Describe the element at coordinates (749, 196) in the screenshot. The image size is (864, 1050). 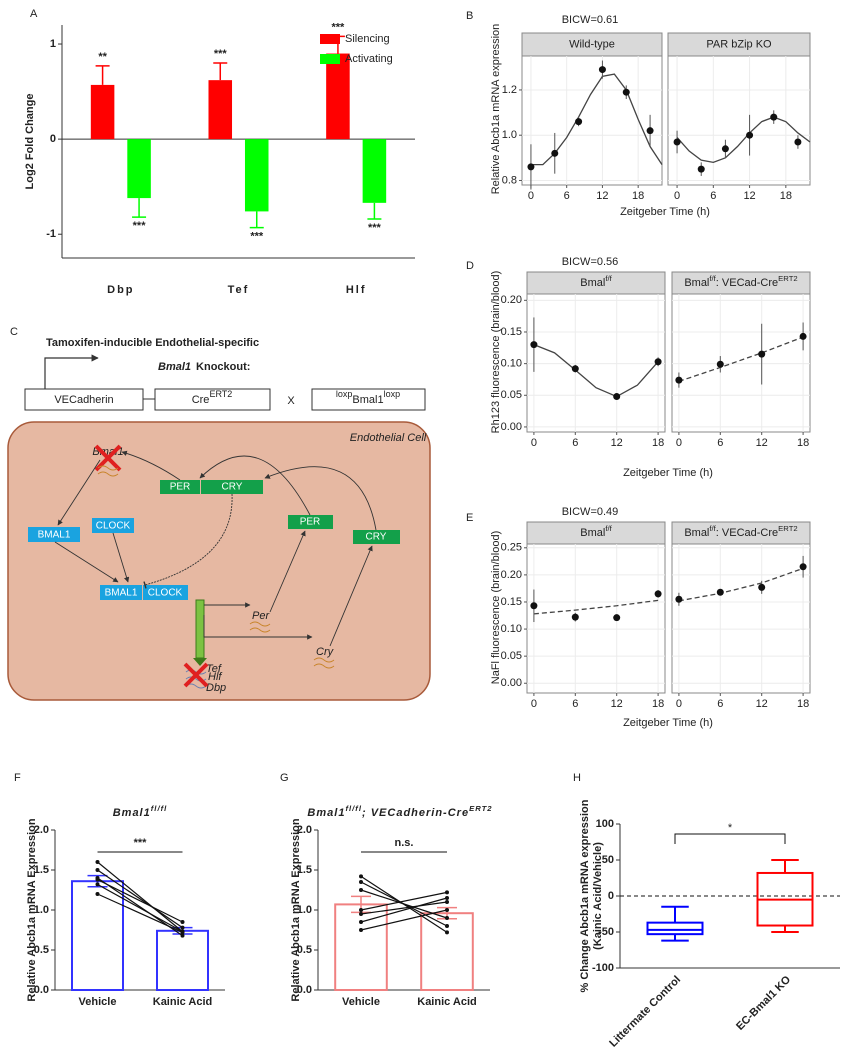
I see `x-tick-label: 12` at that location.